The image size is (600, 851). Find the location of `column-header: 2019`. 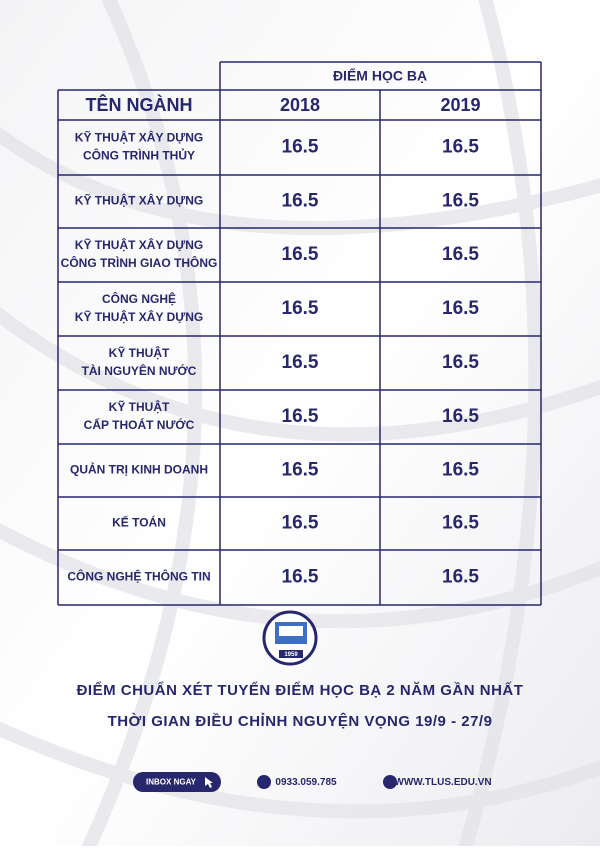

column-header: 2019 is located at coordinates (460, 105).